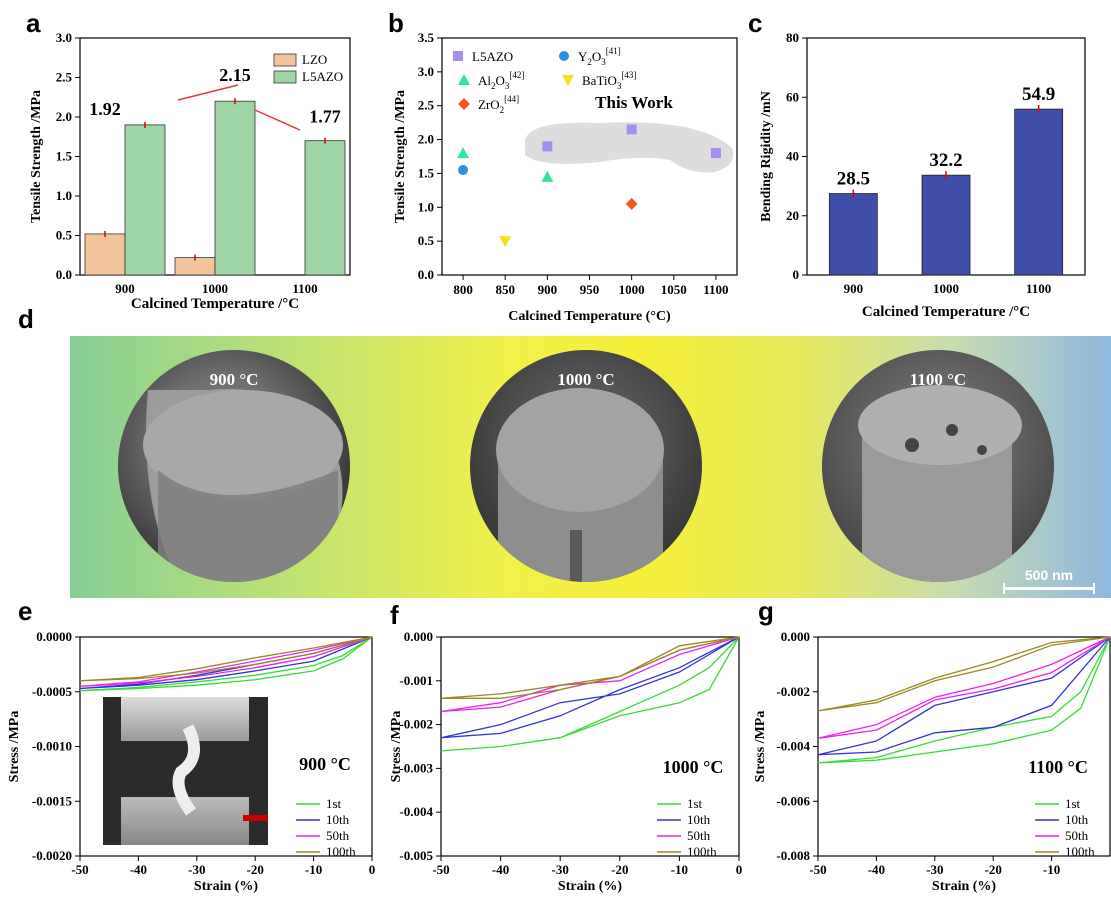  What do you see at coordinates (334, 803) in the screenshot?
I see `chart-e-legend-label: 1st` at bounding box center [334, 803].